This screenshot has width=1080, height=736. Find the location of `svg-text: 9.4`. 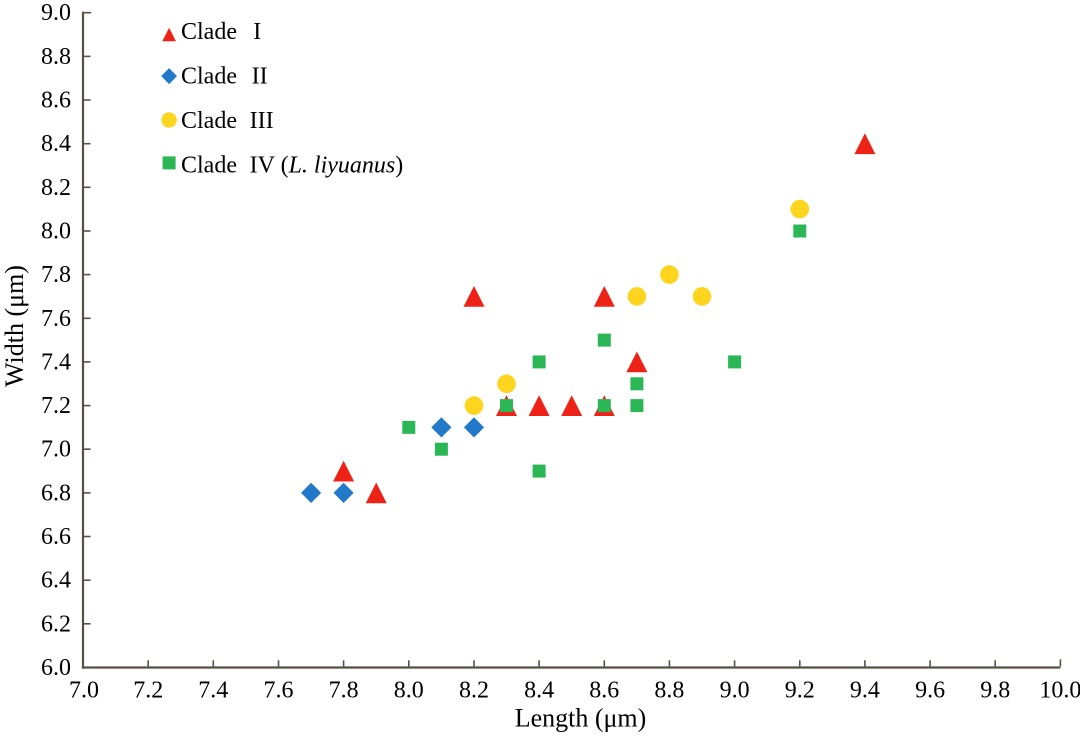

svg-text: 9.4 is located at coordinates (865, 690).